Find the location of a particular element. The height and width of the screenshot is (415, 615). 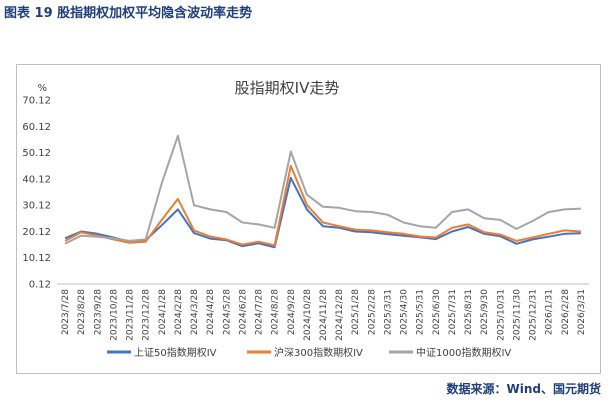

x-tick-label: 2023/9/28 is located at coordinates (98, 312).